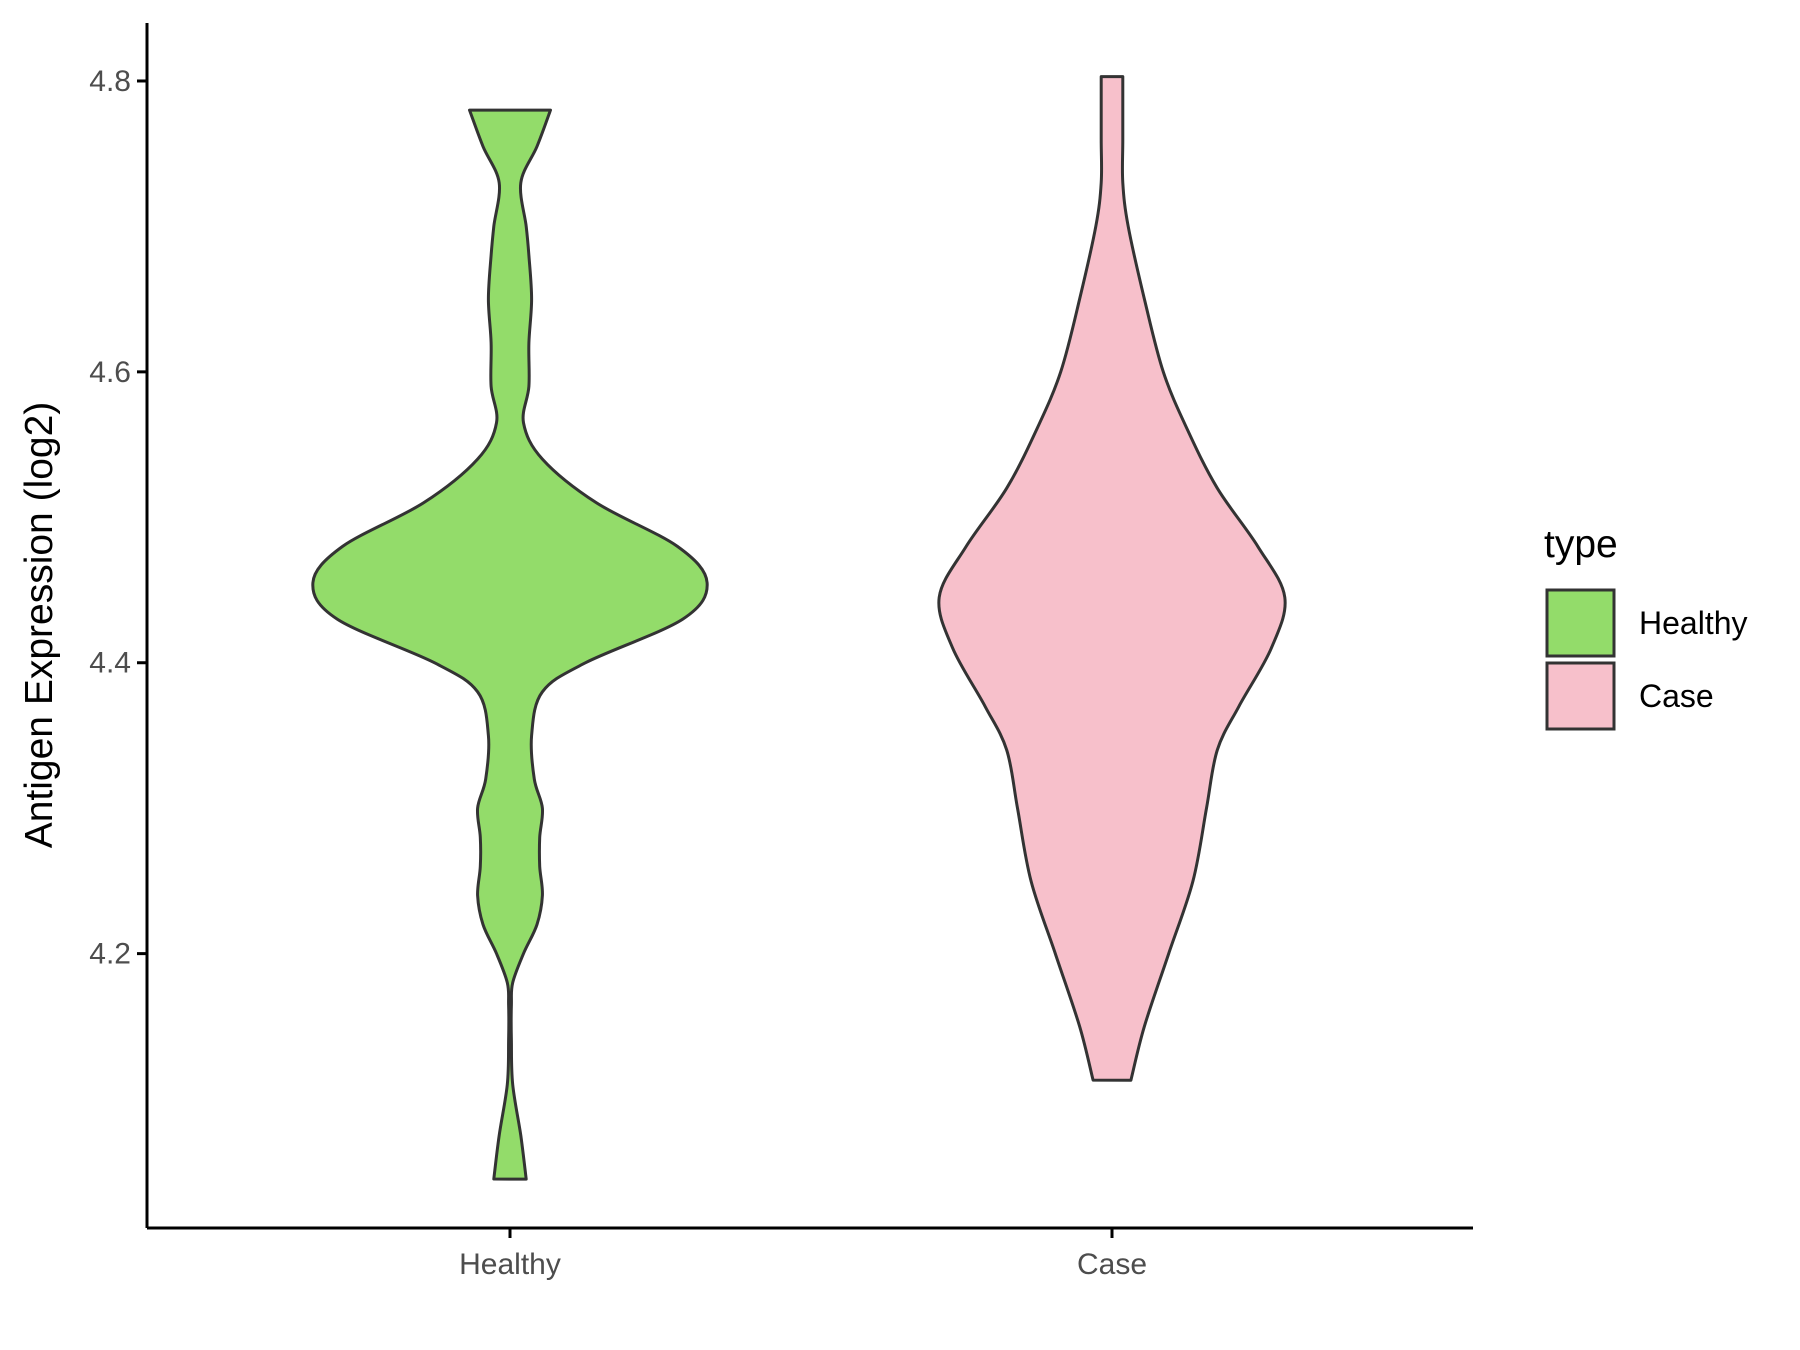 This screenshot has width=1800, height=1350. Describe the element at coordinates (1112, 578) in the screenshot. I see `violin-case` at that location.